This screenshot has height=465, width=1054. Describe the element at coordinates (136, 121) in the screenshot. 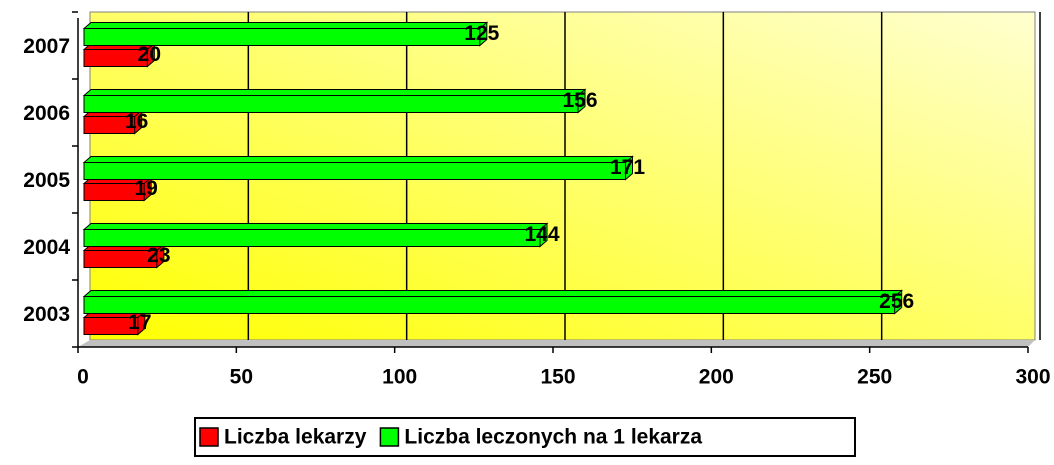

I see `data-label: 16` at that location.